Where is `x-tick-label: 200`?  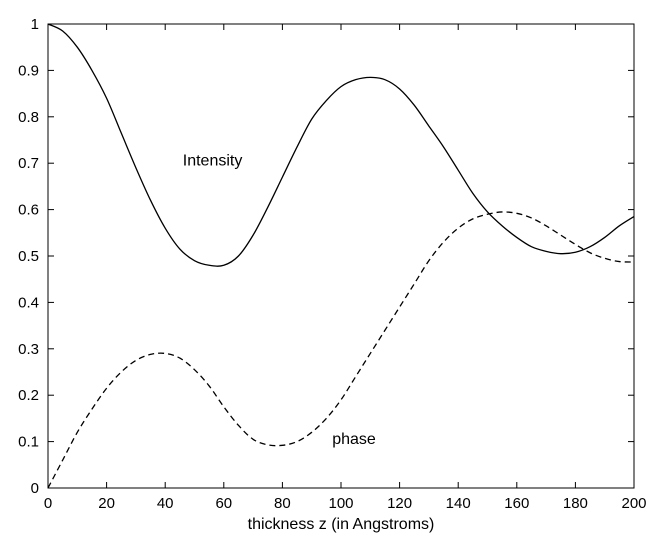
x-tick-label: 200 is located at coordinates (633, 503).